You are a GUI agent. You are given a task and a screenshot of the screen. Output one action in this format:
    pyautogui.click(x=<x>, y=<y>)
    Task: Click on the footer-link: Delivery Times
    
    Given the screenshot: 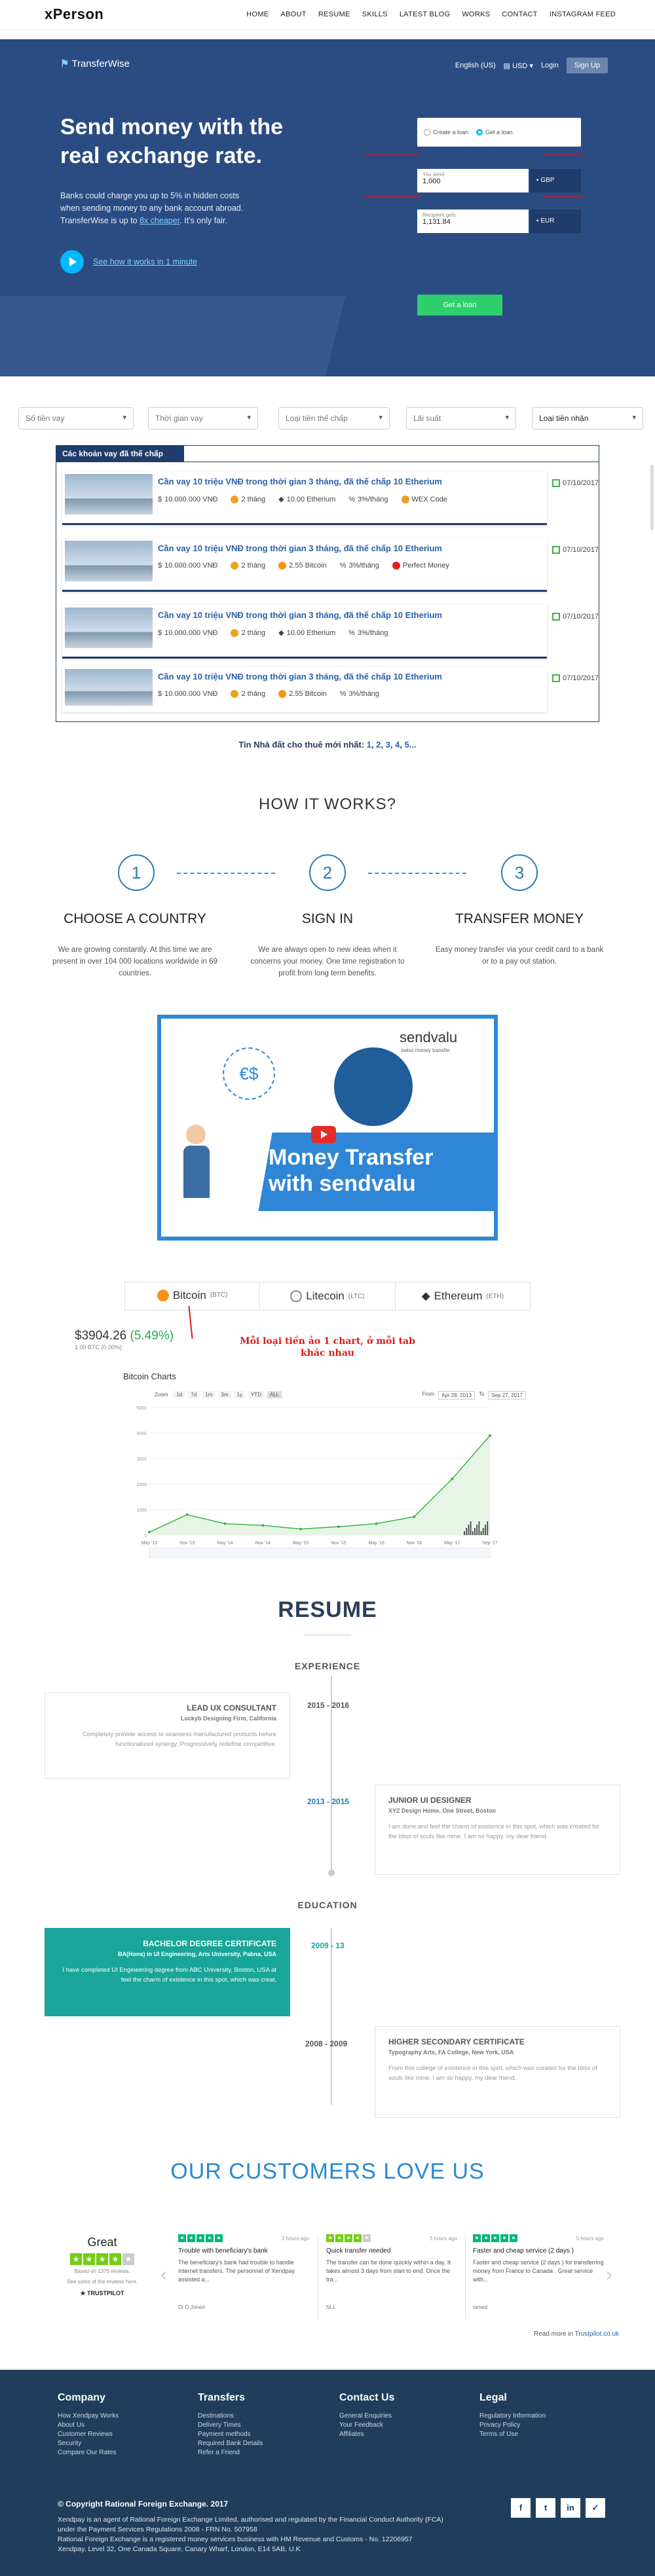 What is the action you would take?
    pyautogui.click(x=219, y=2425)
    